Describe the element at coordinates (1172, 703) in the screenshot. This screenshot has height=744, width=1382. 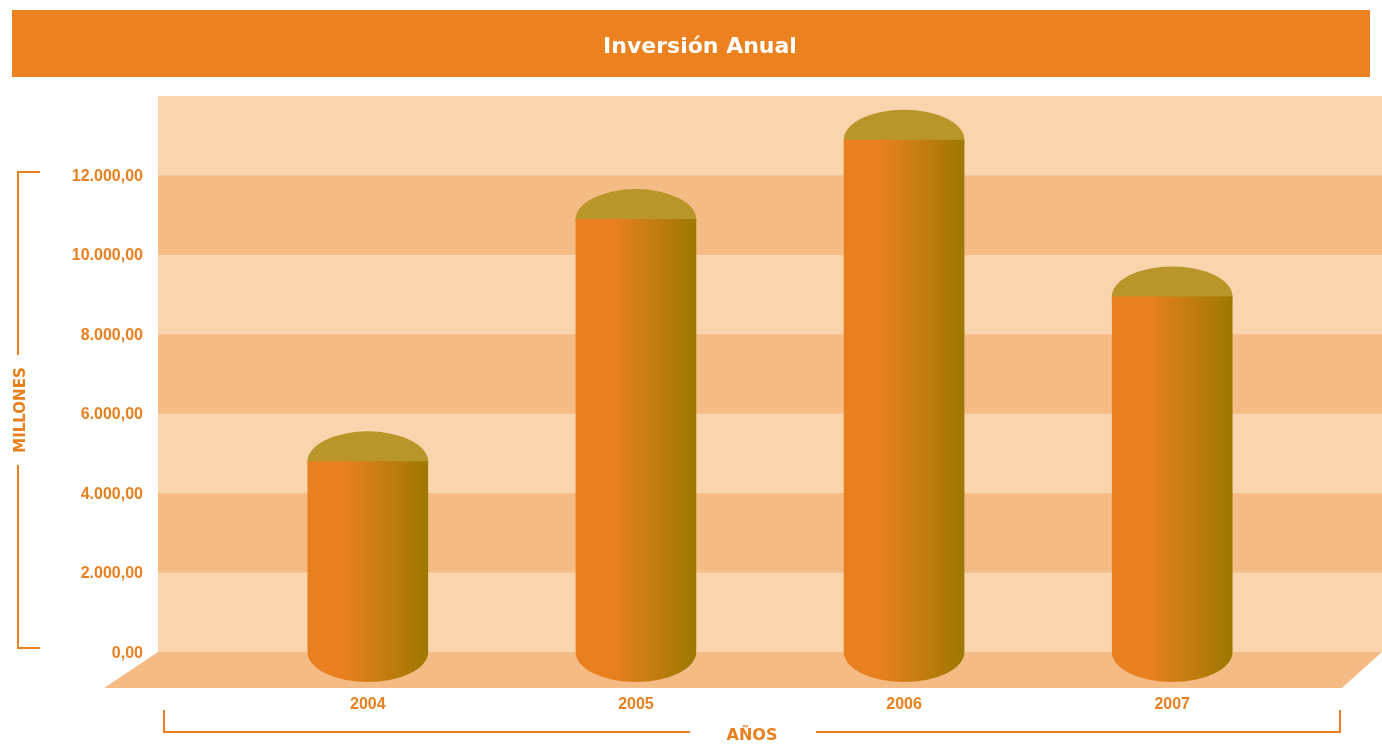
I see `x-tick-label: 2007` at that location.